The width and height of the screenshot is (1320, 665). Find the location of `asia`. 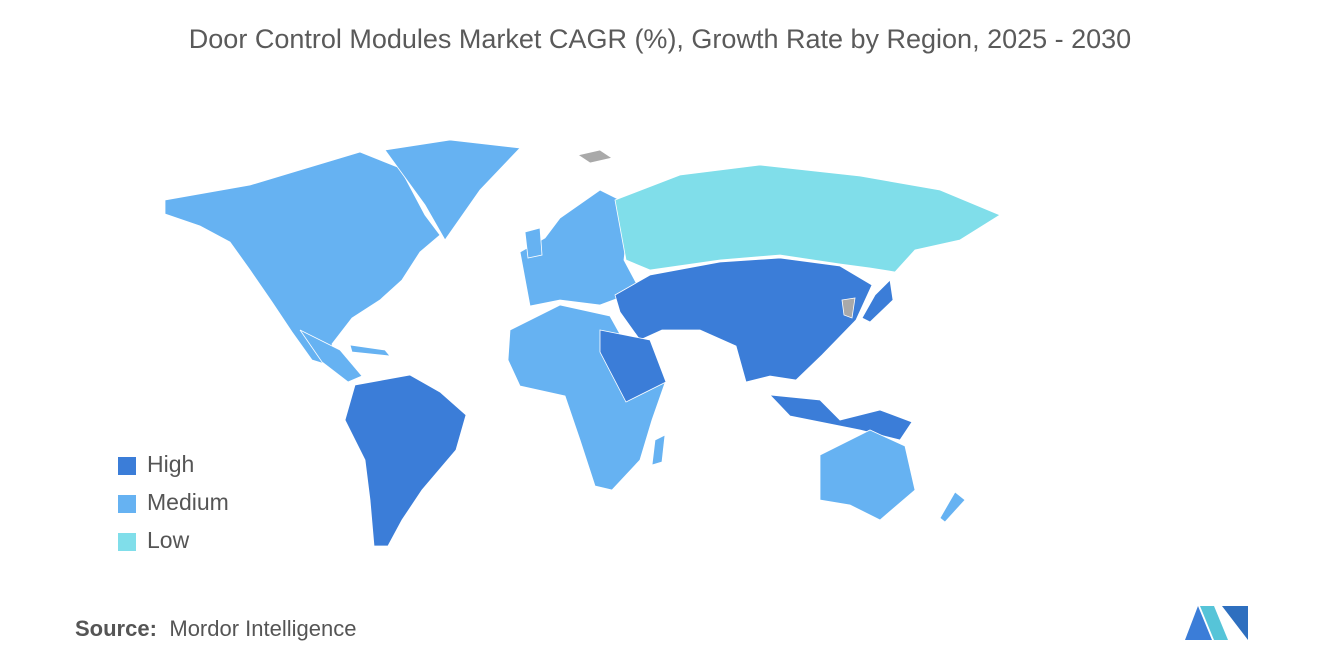

asia is located at coordinates (743, 320).